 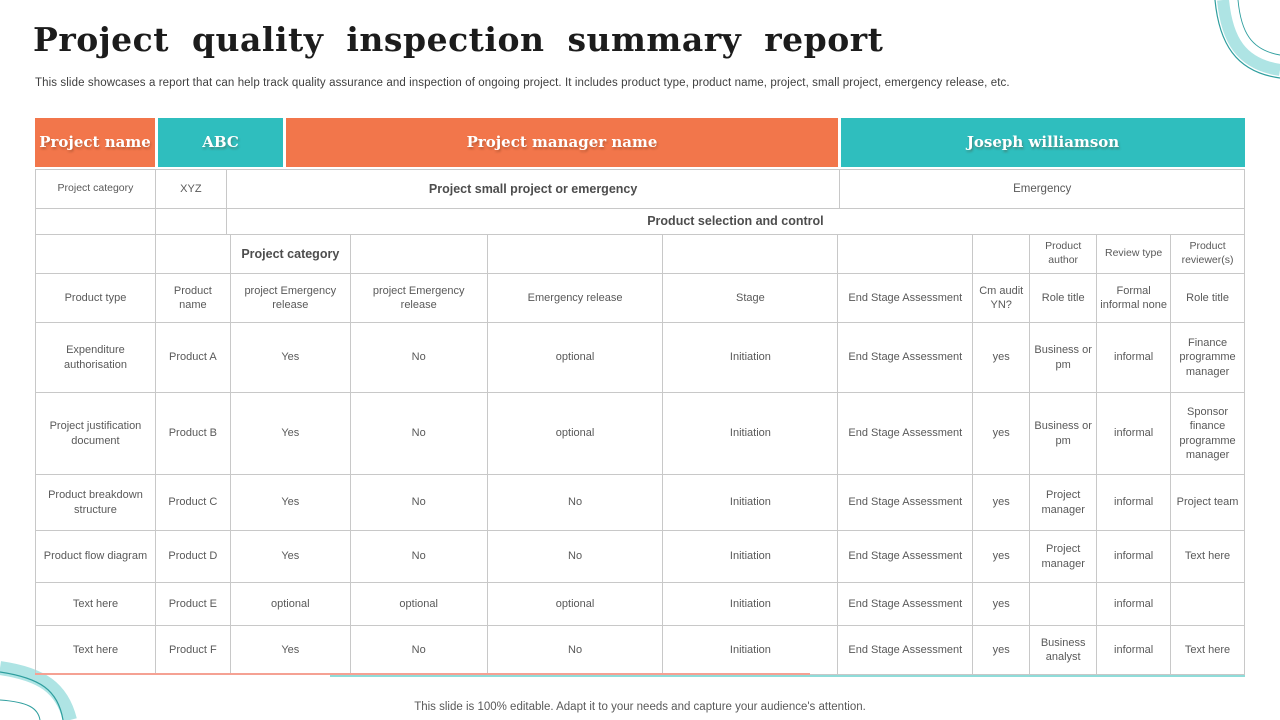 I want to click on corner-swoosh-top-right-decoration, so click(x=1247, y=39).